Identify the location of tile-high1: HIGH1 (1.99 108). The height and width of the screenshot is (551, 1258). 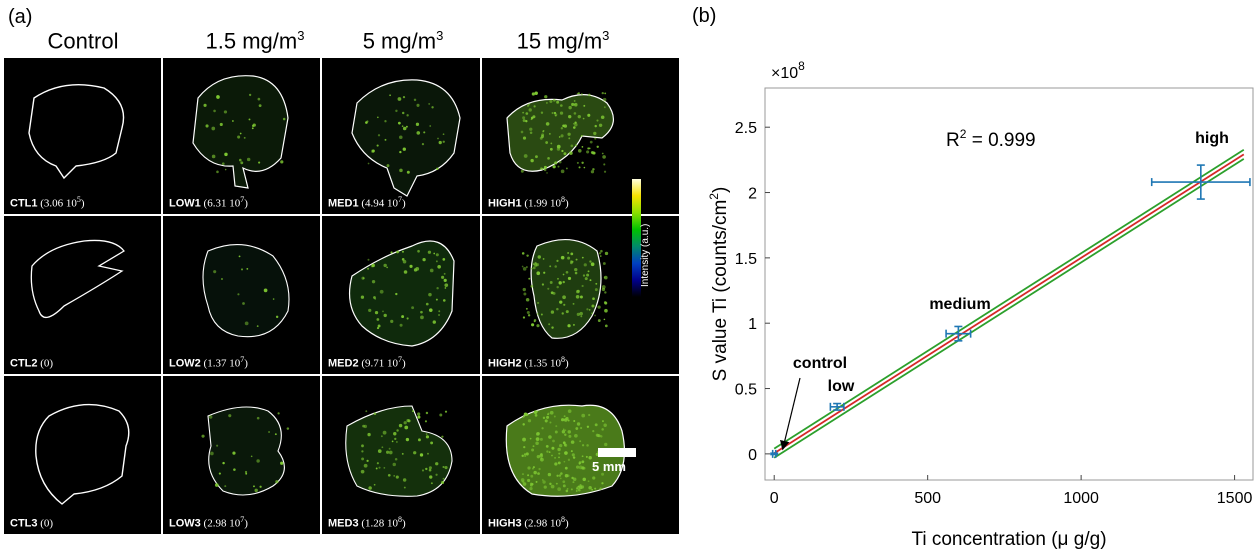
(580, 136).